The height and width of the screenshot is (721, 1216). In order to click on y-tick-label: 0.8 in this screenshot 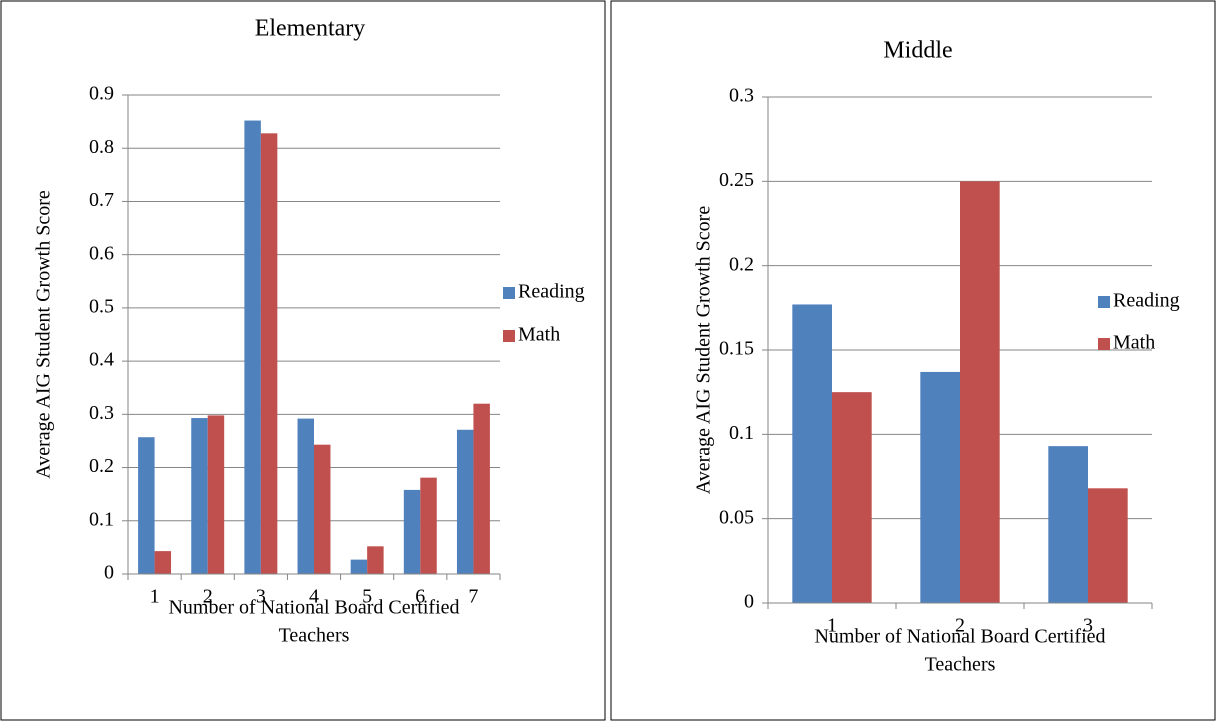, I will do `click(101, 147)`.